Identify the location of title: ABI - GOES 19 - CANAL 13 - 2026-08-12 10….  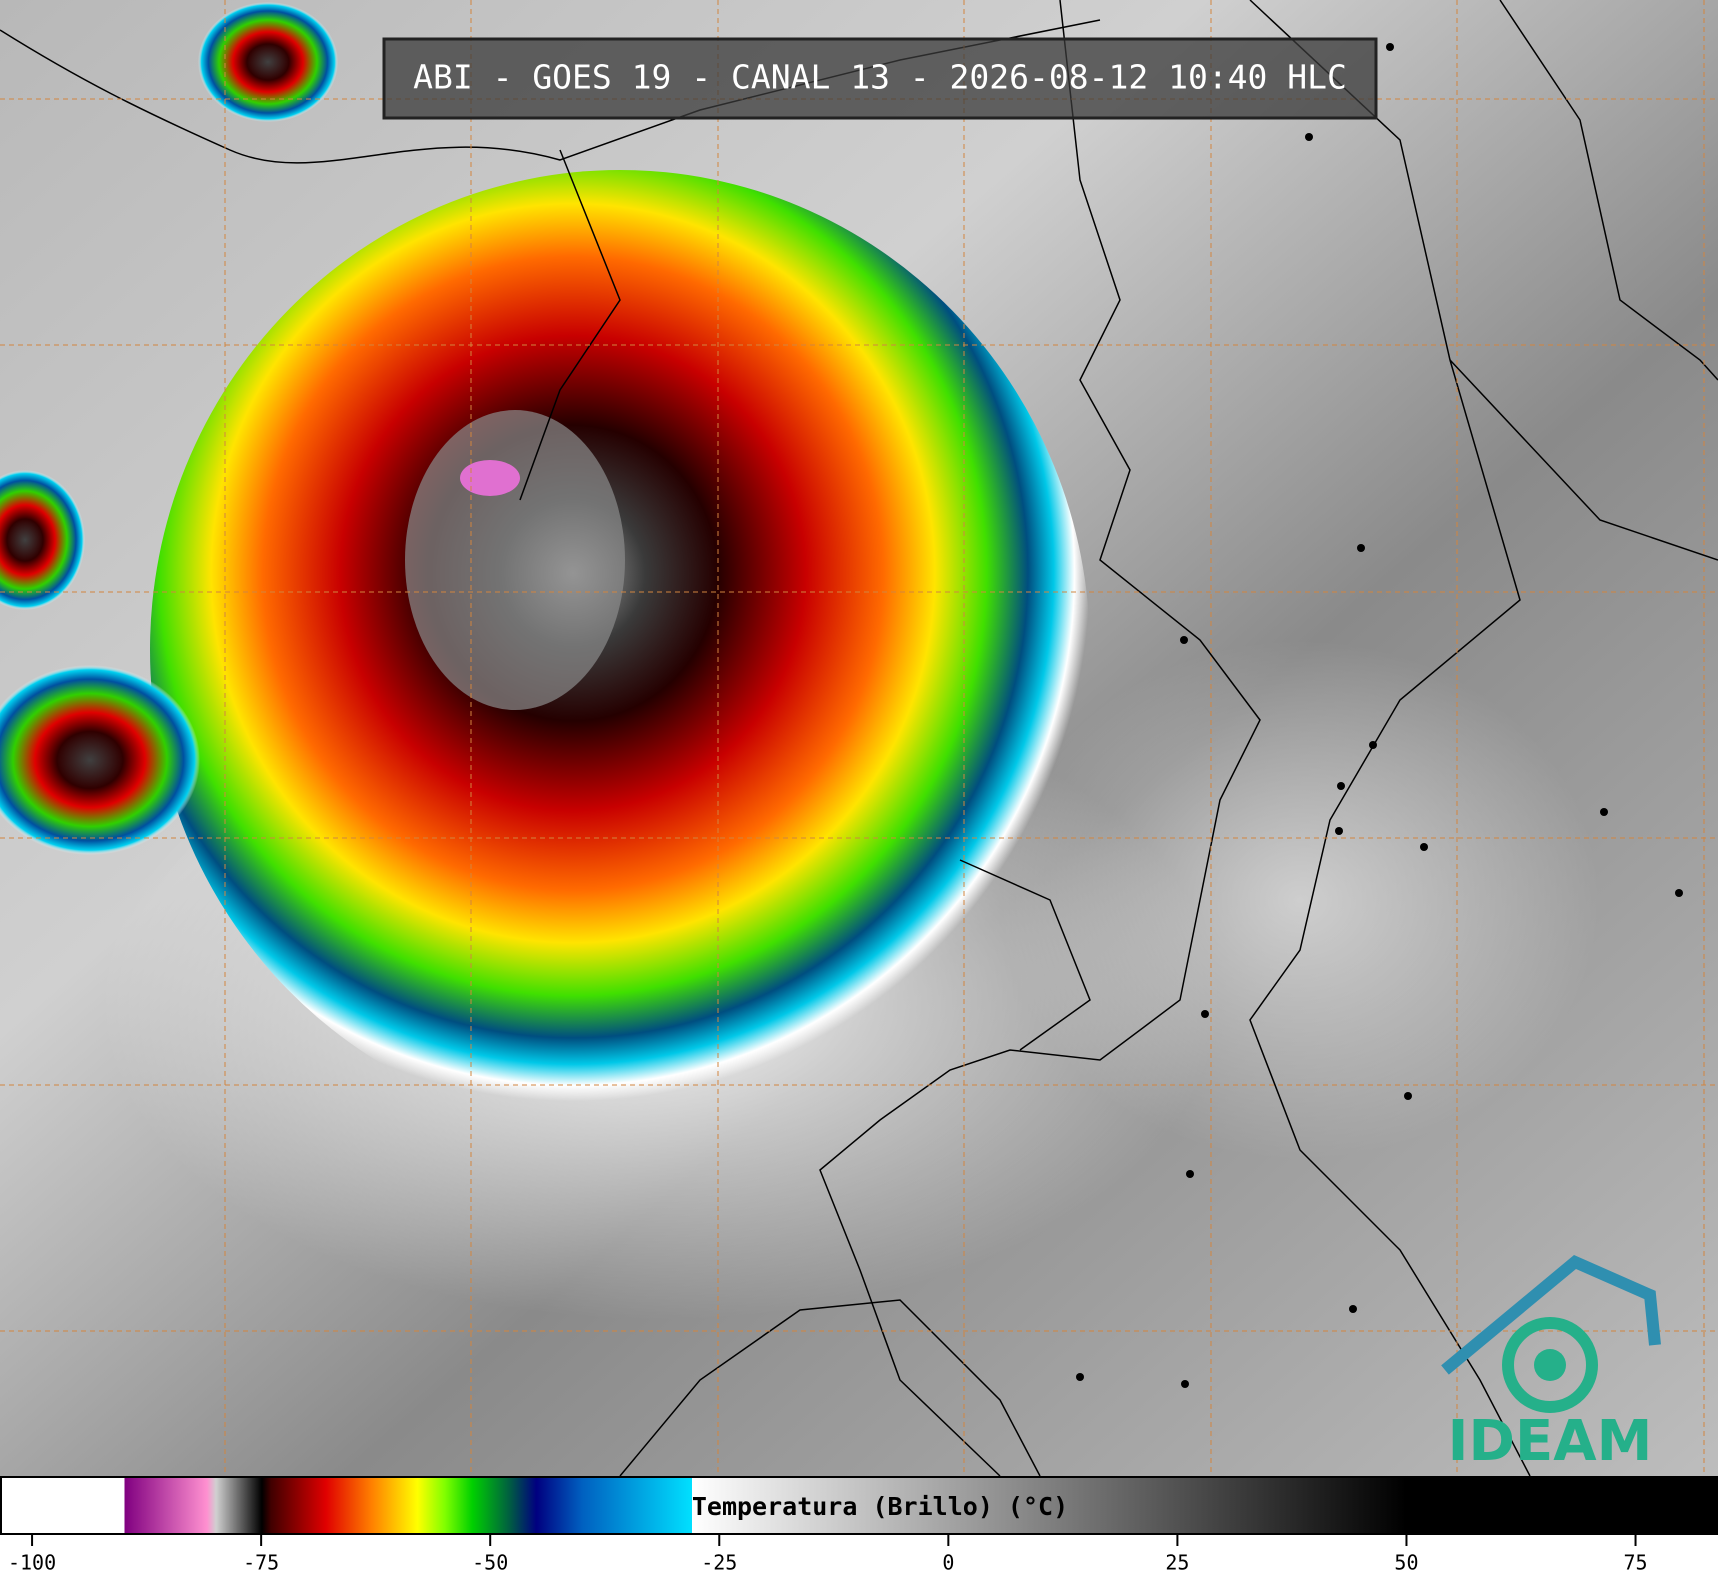
(880, 77).